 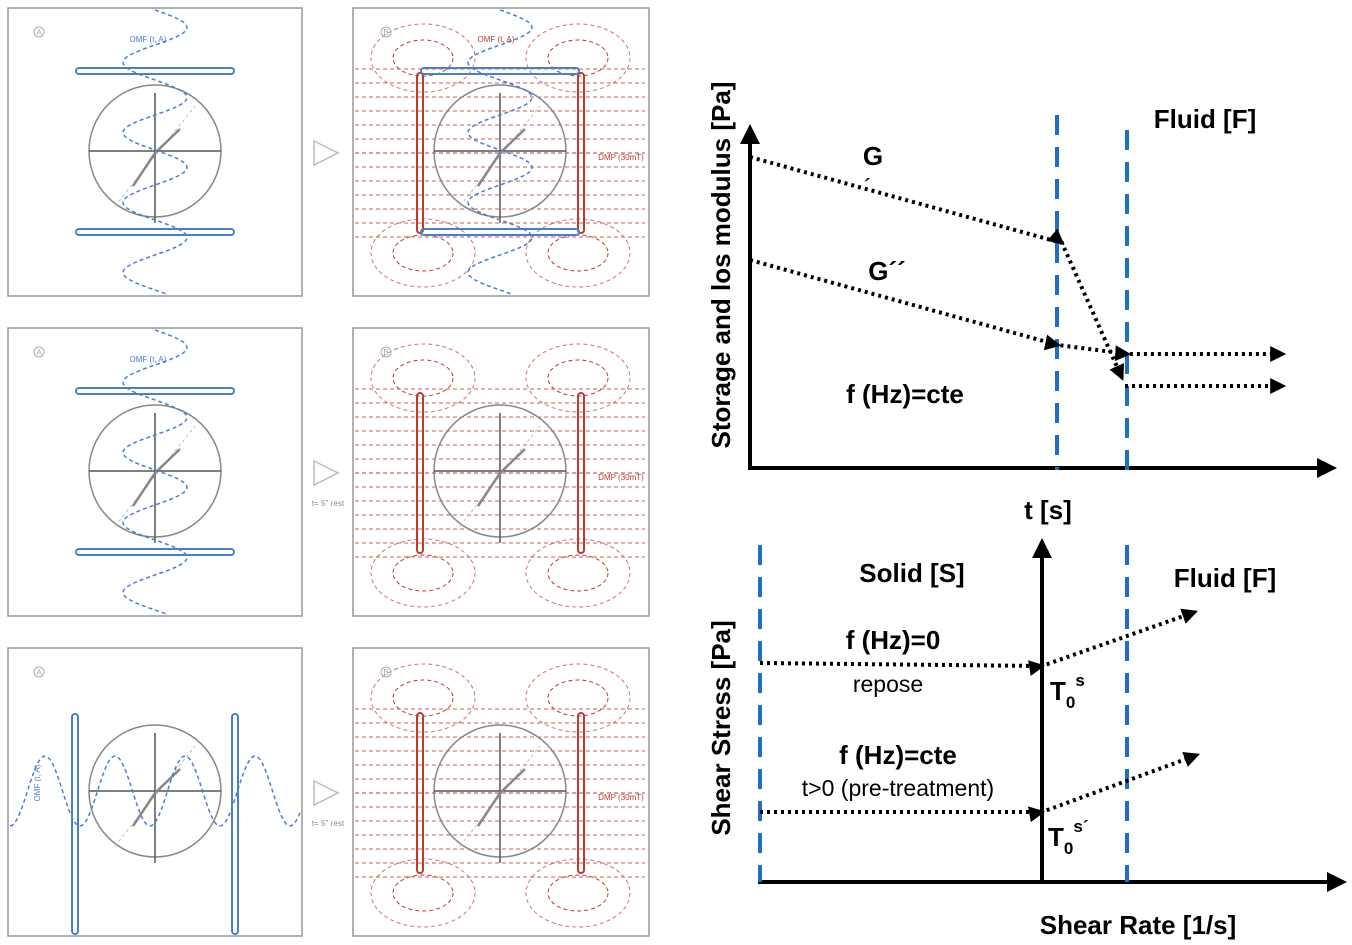 I want to click on yield-sup: s, so click(x=1079, y=680).